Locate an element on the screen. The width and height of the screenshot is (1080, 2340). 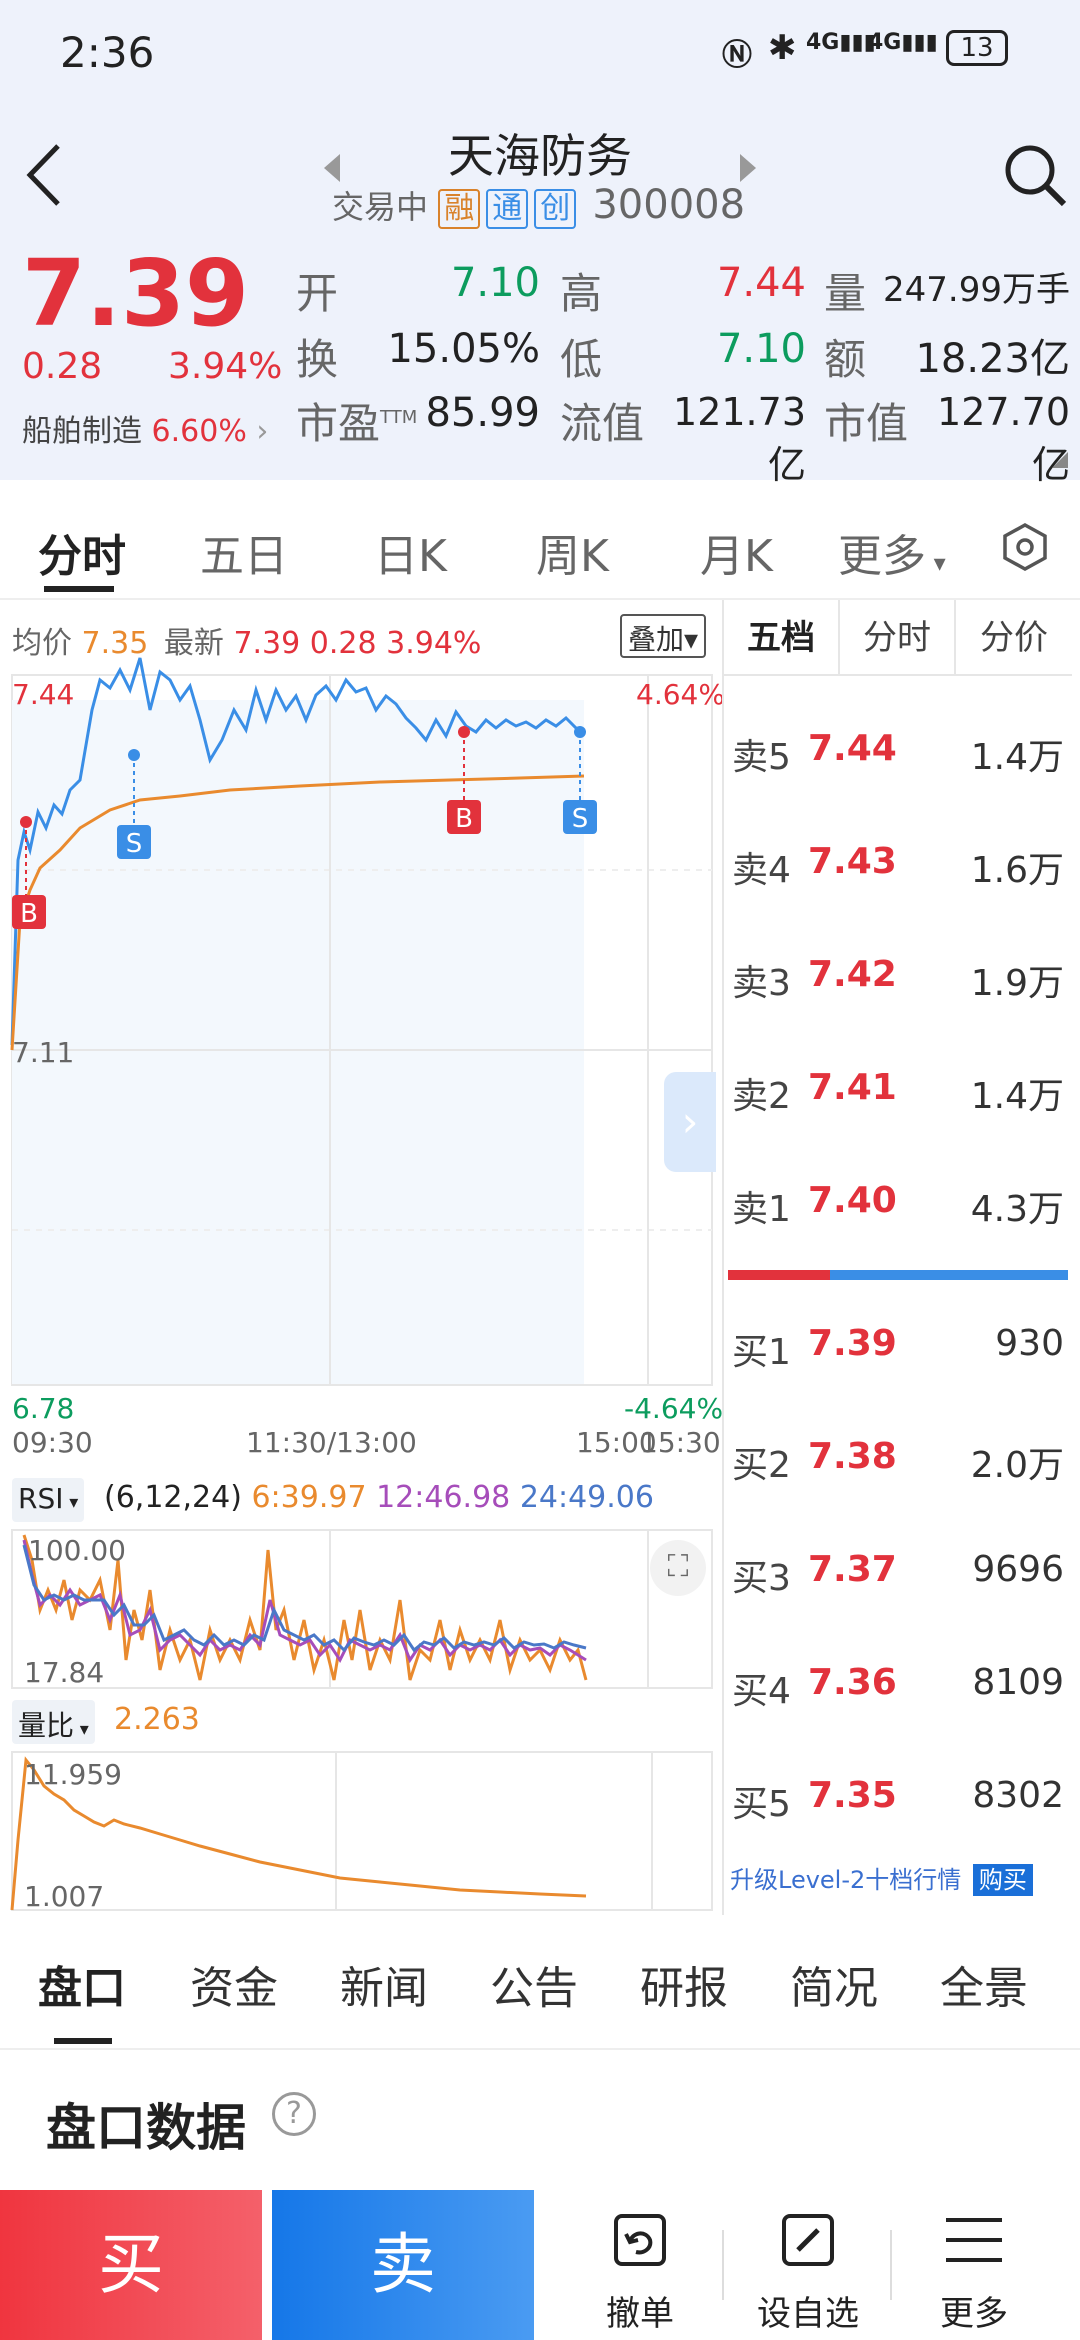
volume-label: 量 is located at coordinates (845, 293).